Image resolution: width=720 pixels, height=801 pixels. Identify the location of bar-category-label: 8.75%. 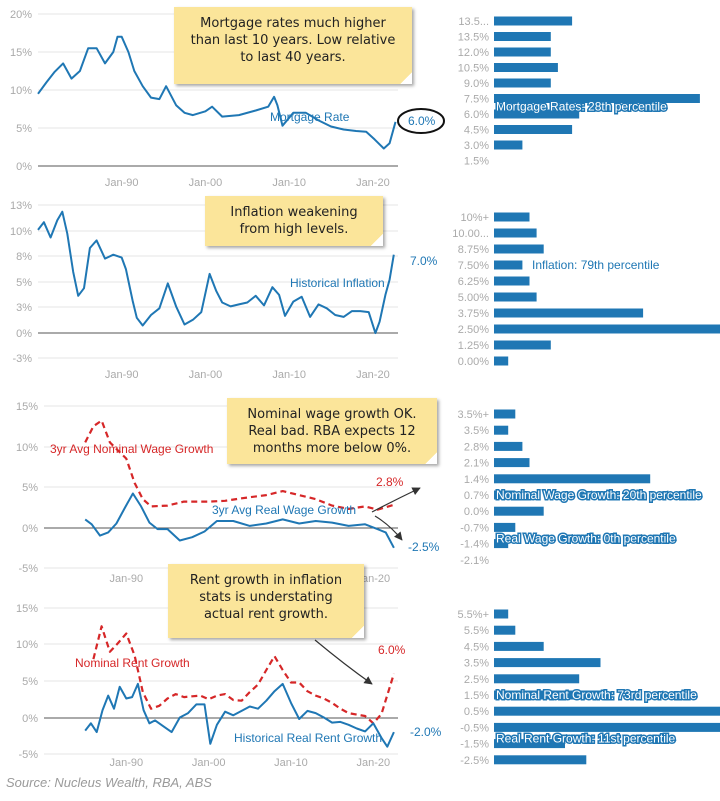
(473, 250).